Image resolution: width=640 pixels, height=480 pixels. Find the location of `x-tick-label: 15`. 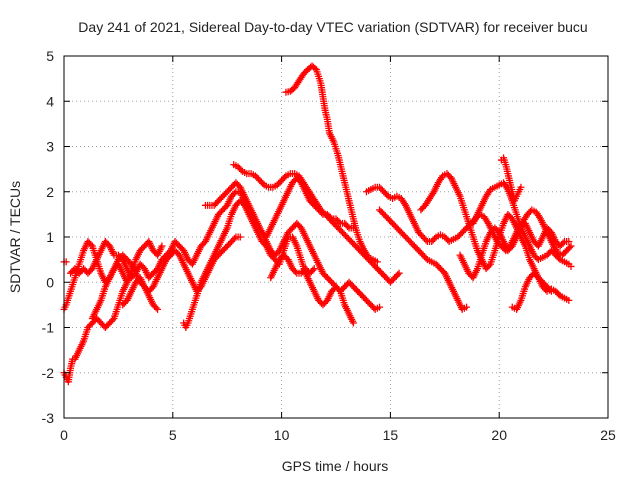

x-tick-label: 15 is located at coordinates (391, 435).